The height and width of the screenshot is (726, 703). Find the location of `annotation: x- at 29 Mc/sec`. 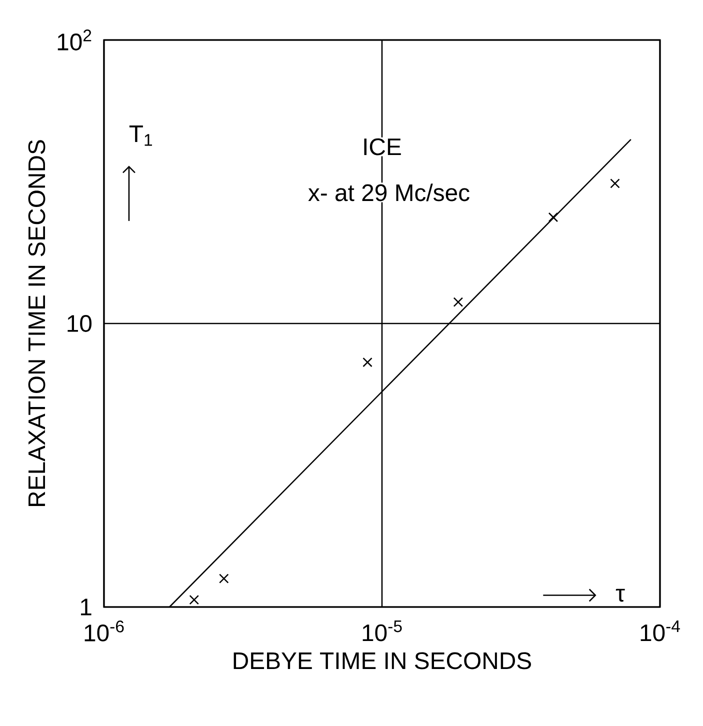

annotation: x- at 29 Mc/sec is located at coordinates (389, 193).